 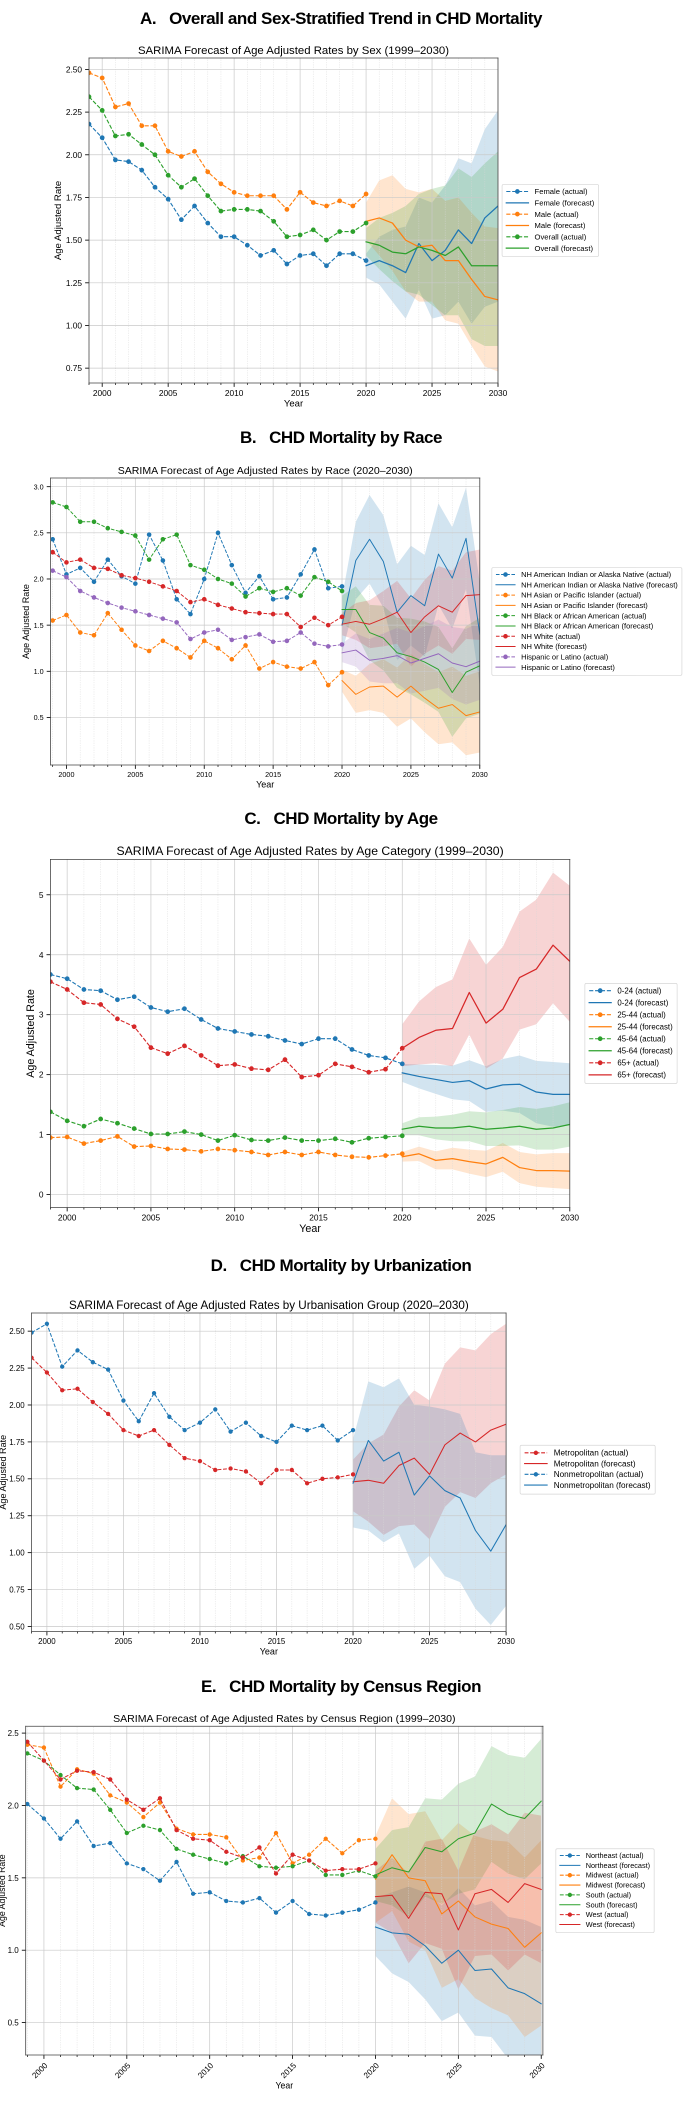 What do you see at coordinates (602, 1485) in the screenshot?
I see `svg-text: Nonmetropolitan (forecast)` at bounding box center [602, 1485].